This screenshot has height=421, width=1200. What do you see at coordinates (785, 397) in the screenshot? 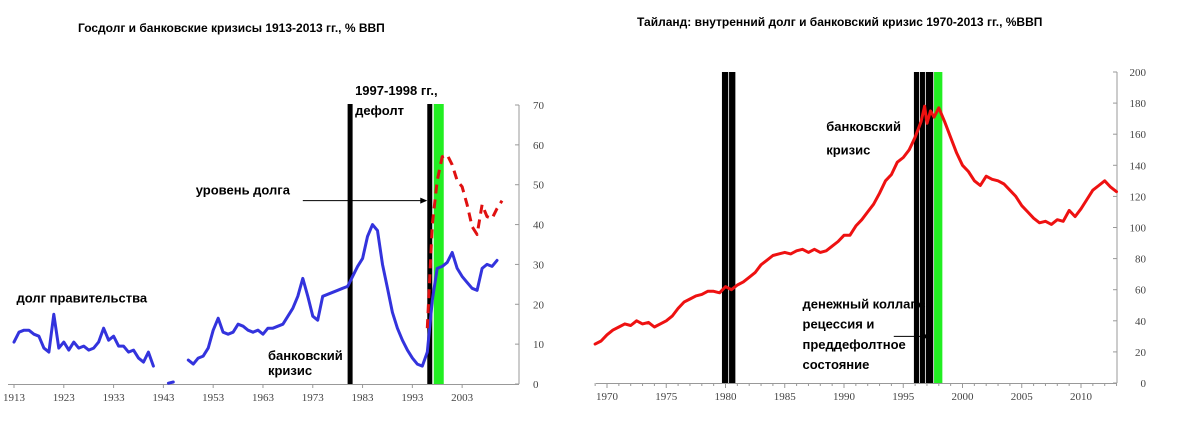
I see `x-tick-label: 1985` at bounding box center [785, 397].